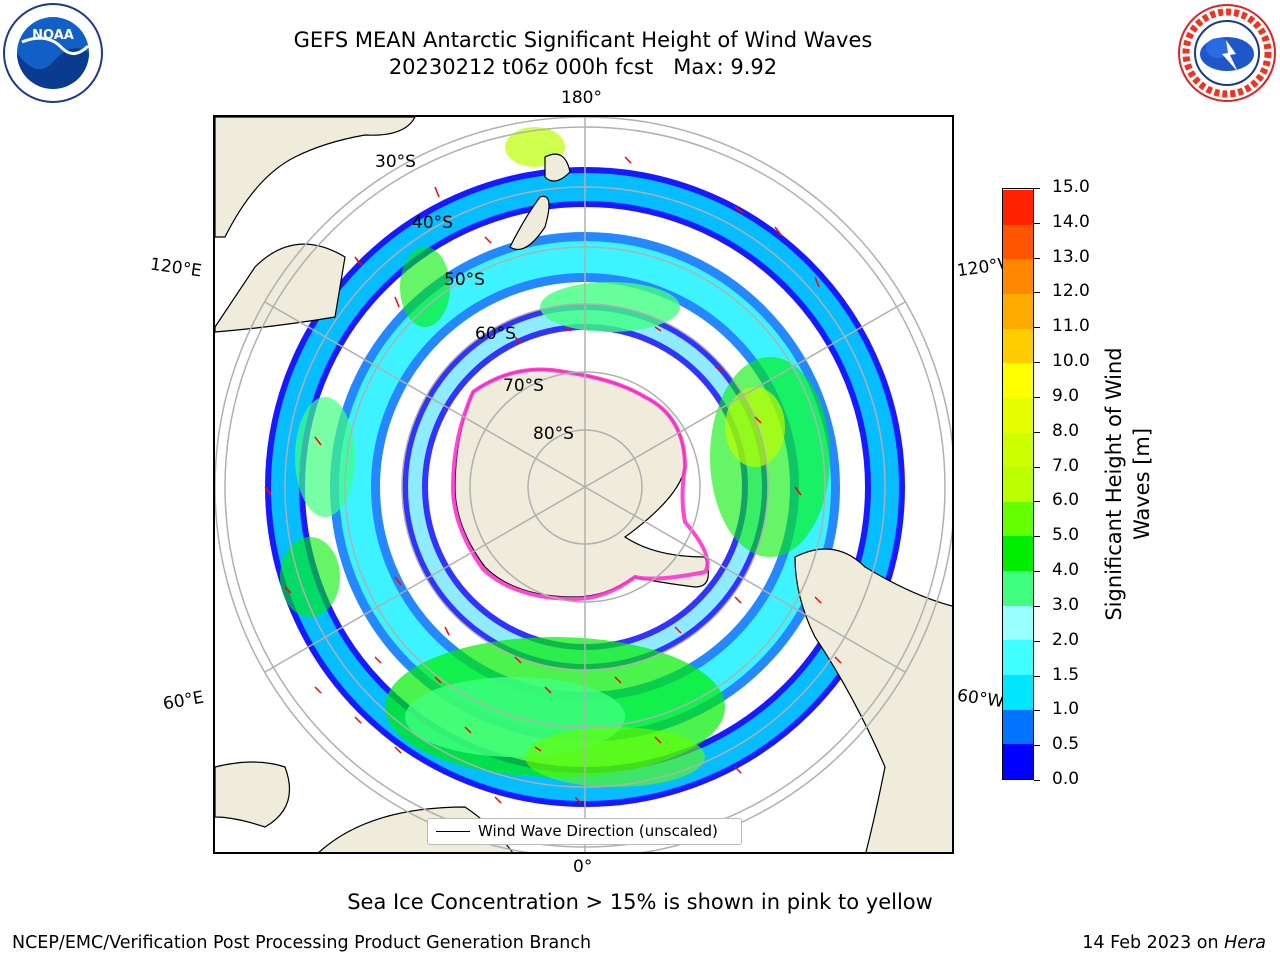 The height and width of the screenshot is (960, 1280). What do you see at coordinates (495, 334) in the screenshot?
I see `lat-label-60s: 60°S` at bounding box center [495, 334].